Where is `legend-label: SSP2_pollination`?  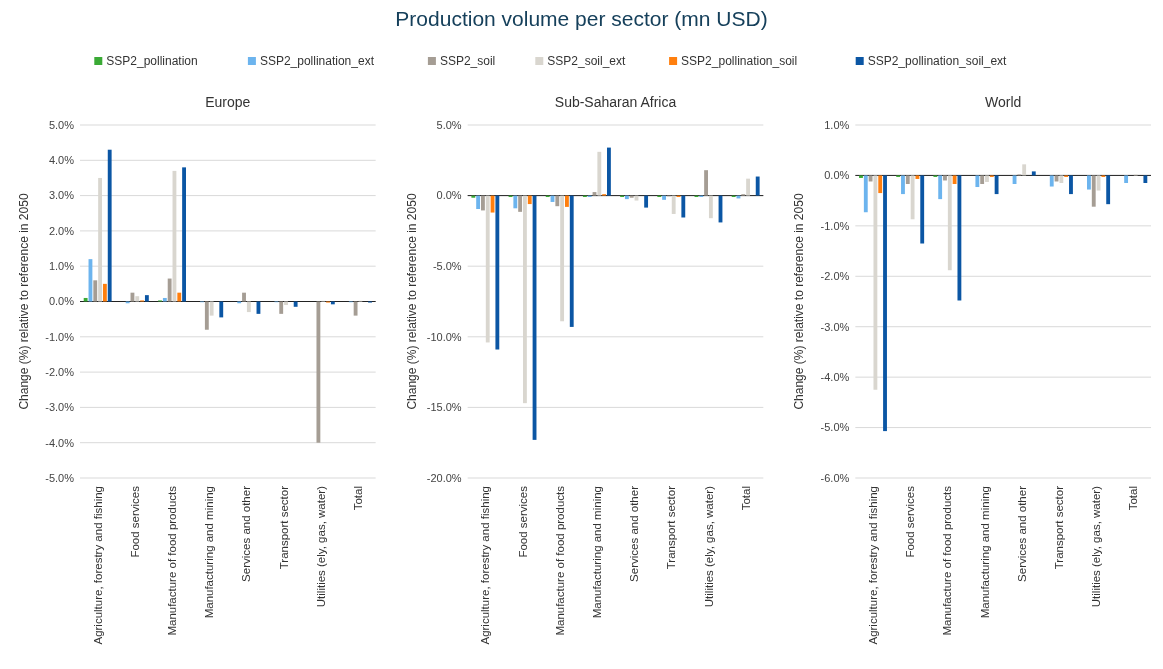
legend-label: SSP2_pollination is located at coordinates (152, 61).